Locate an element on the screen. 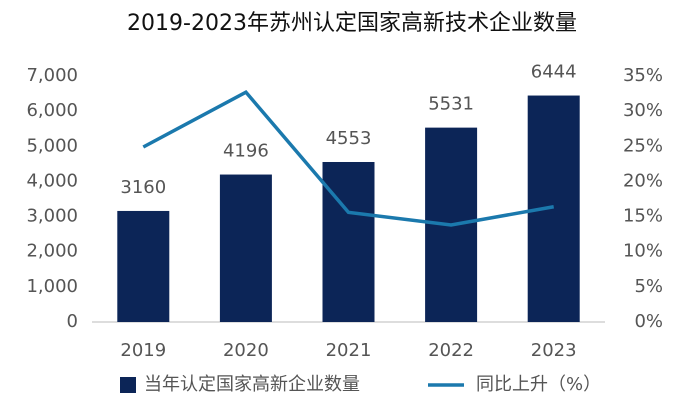 This screenshot has height=417, width=699. x-tick-label: 2022 is located at coordinates (451, 350).